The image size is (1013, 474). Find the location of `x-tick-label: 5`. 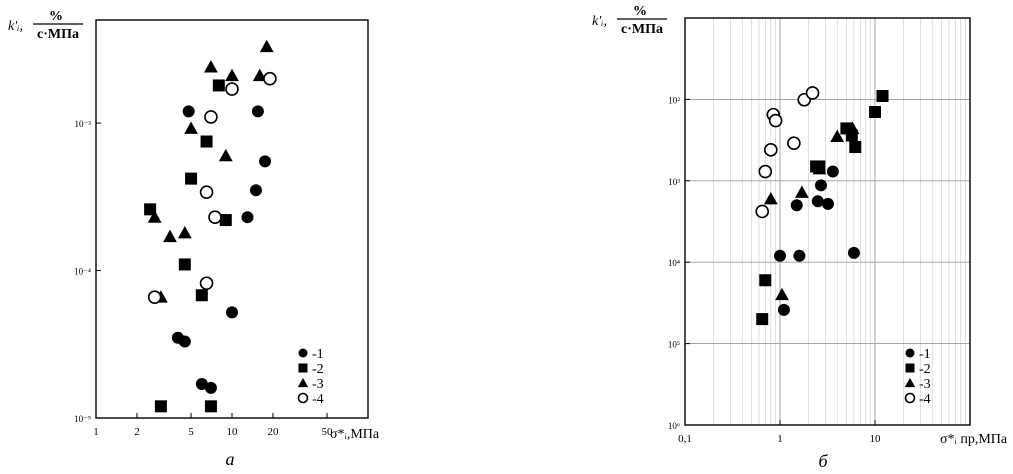

x-tick-label: 5 is located at coordinates (191, 432).